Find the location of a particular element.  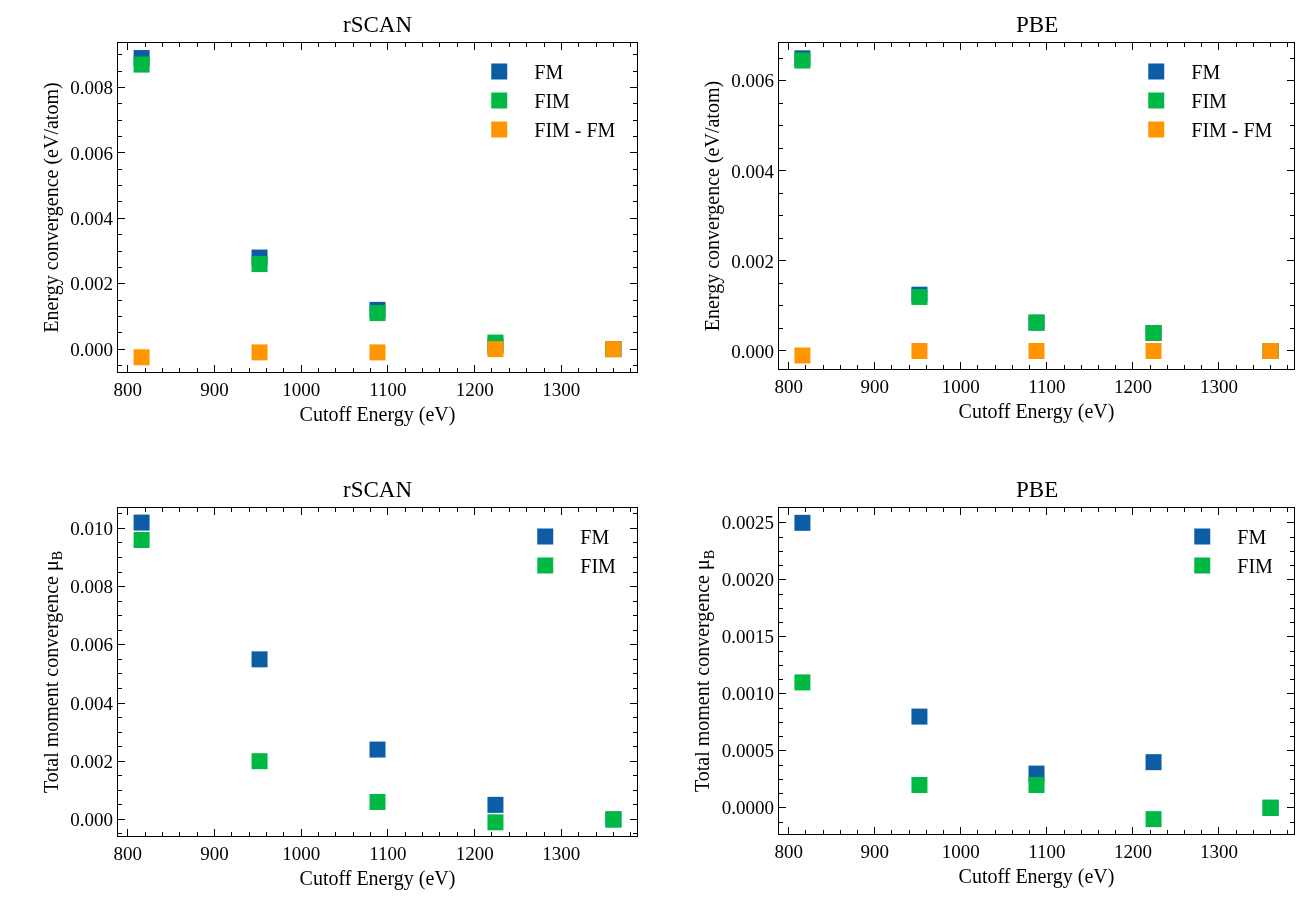

y-tick-label: 0.0020 is located at coordinates (748, 580).